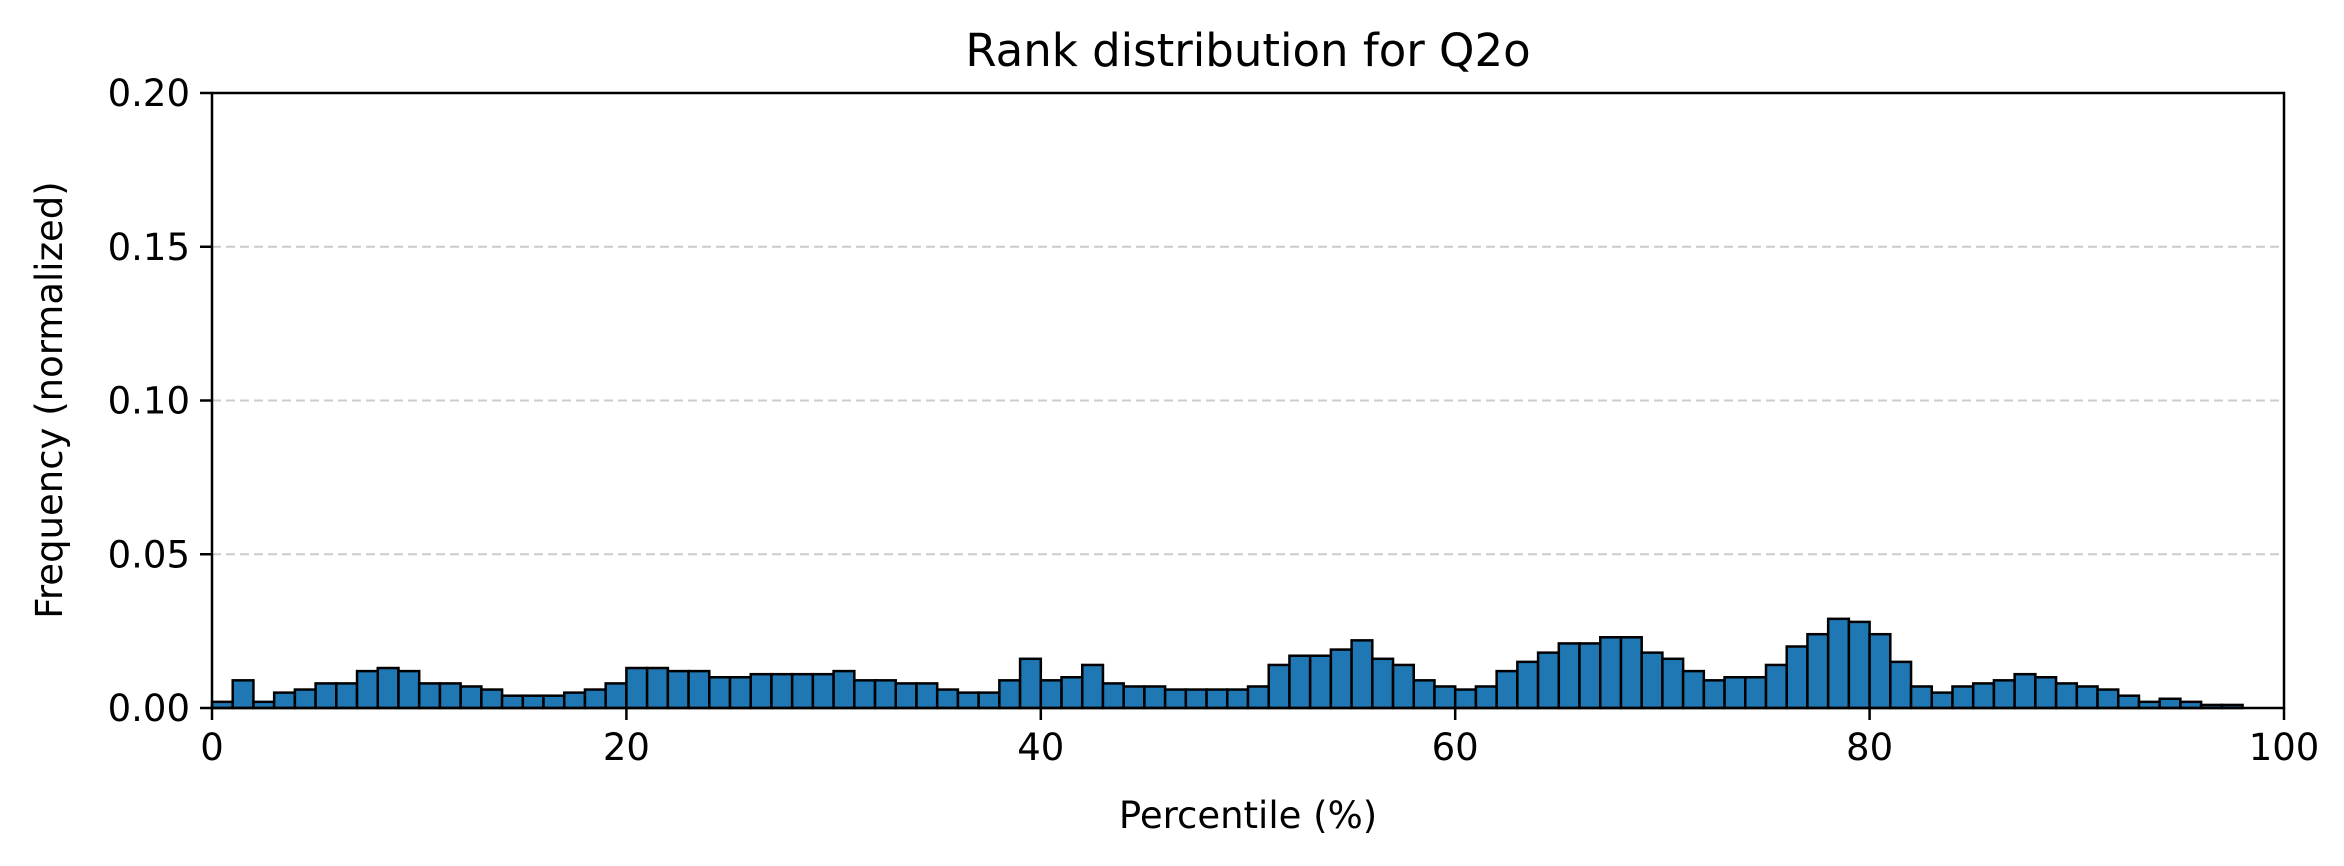  I want to click on y-tick-label-1: 0.05, so click(149, 554).